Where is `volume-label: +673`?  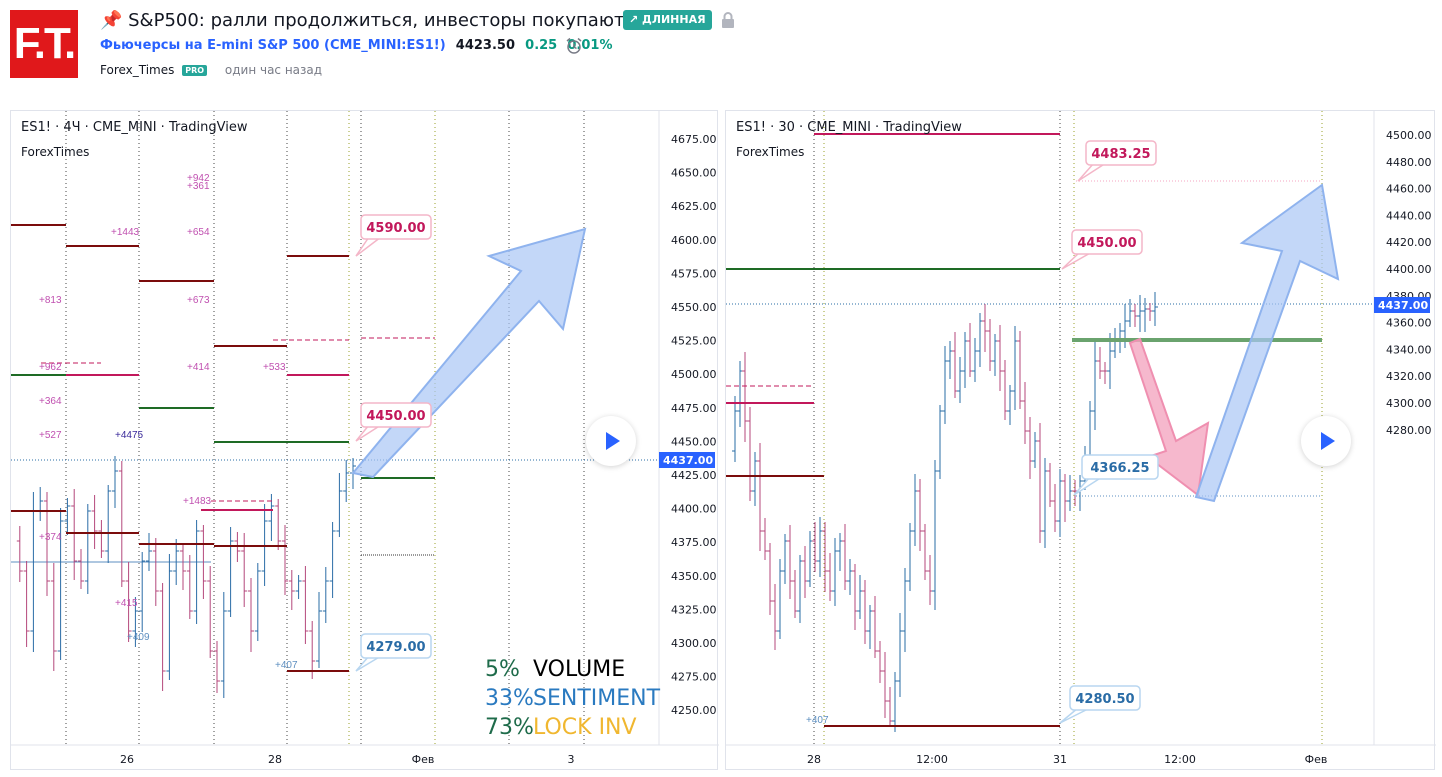
volume-label: +673 is located at coordinates (198, 300).